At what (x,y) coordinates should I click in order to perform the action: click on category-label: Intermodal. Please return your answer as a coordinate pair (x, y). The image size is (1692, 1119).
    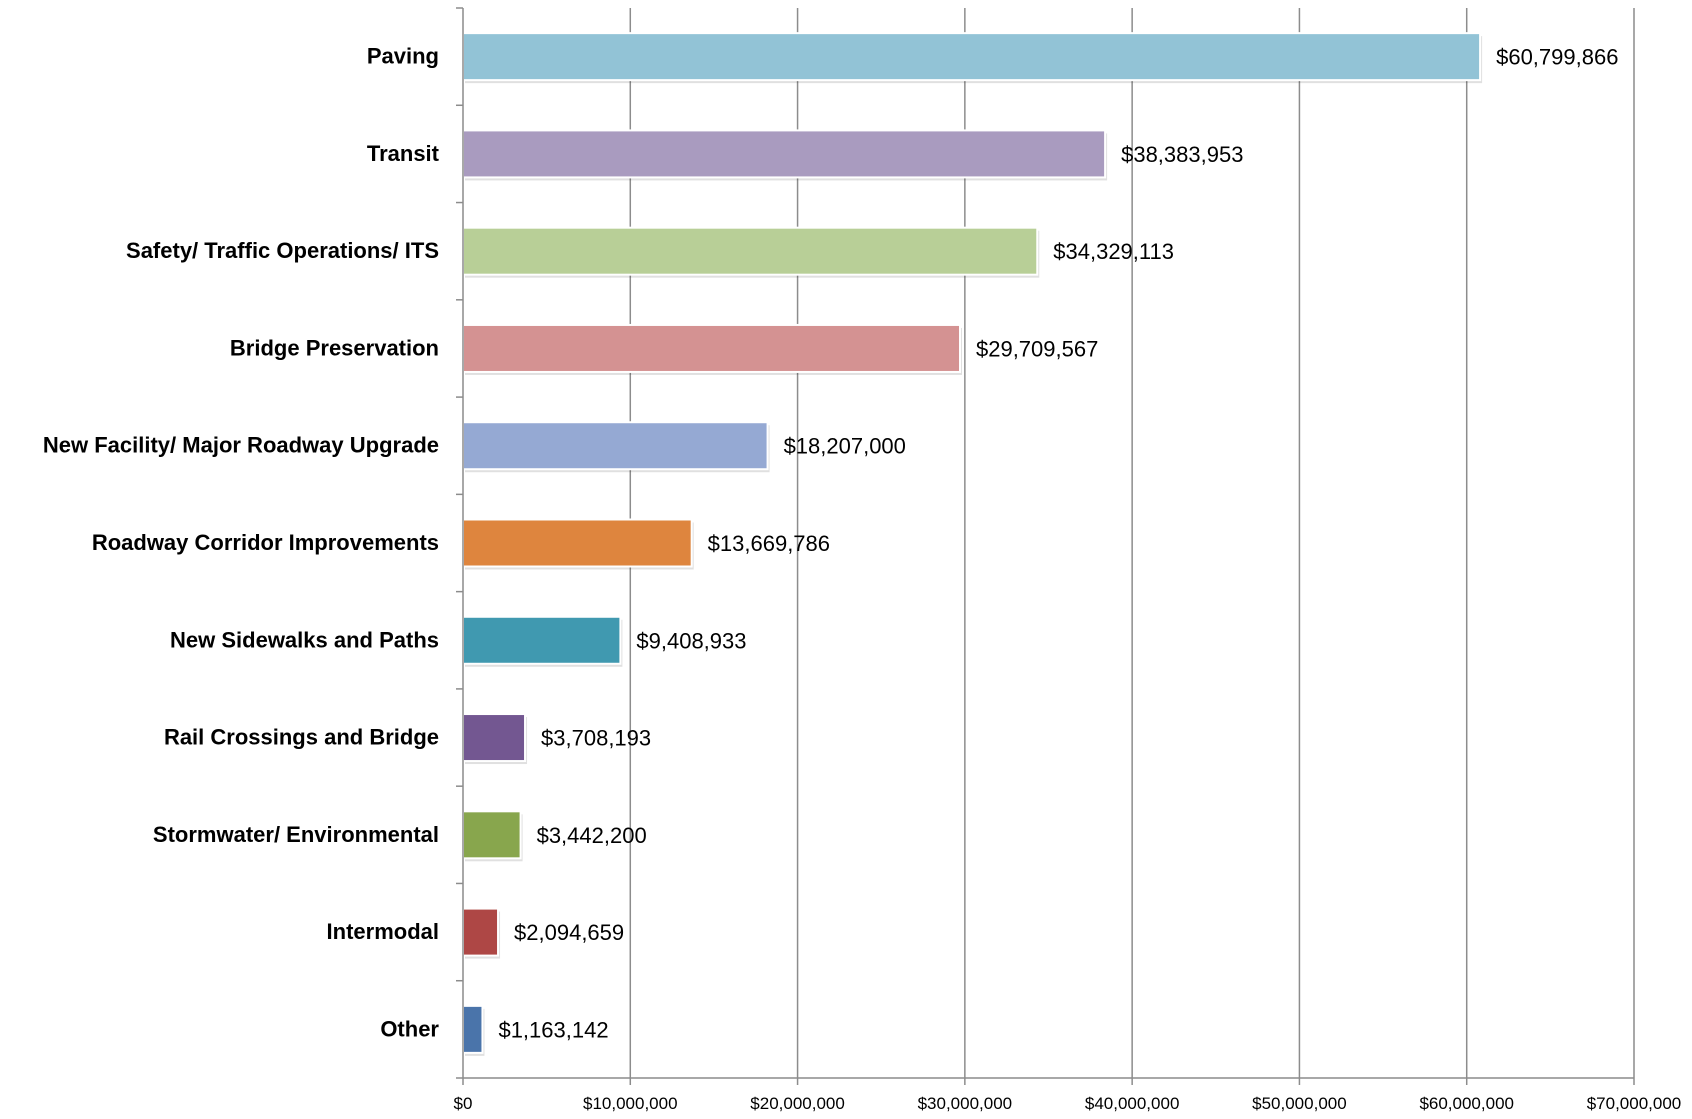
    Looking at the image, I should click on (383, 931).